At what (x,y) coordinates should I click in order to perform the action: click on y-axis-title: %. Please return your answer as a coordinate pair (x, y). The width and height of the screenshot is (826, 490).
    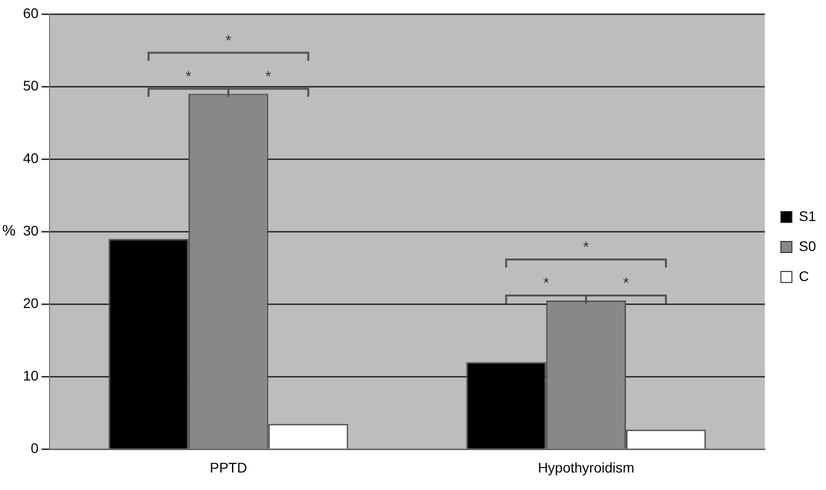
    Looking at the image, I should click on (9, 231).